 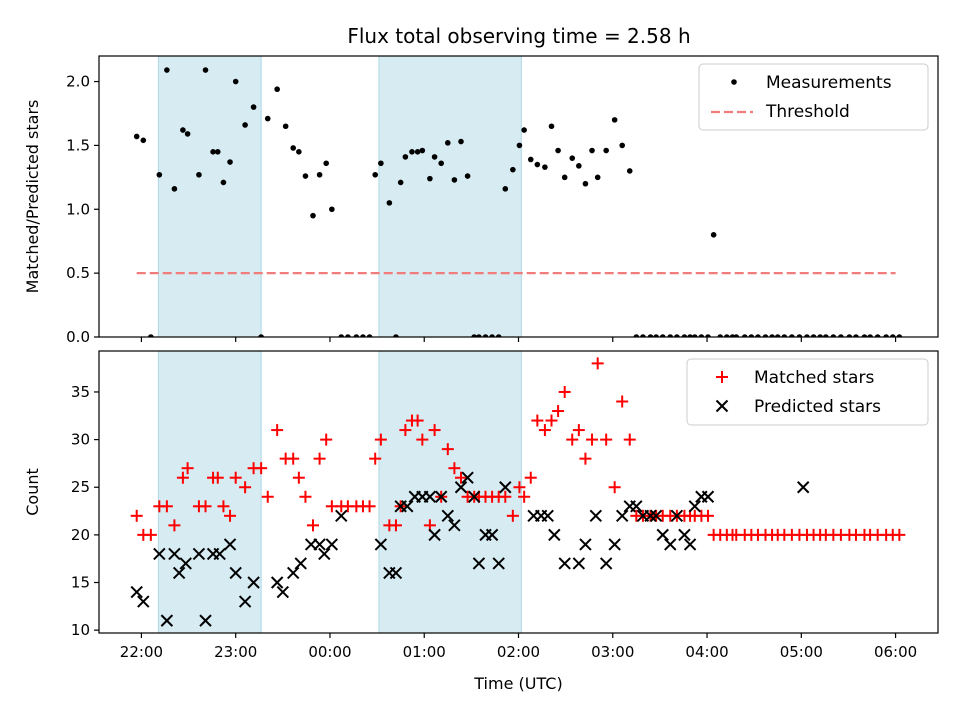 I want to click on legend: Matched stars Predicted stars, so click(x=807, y=392).